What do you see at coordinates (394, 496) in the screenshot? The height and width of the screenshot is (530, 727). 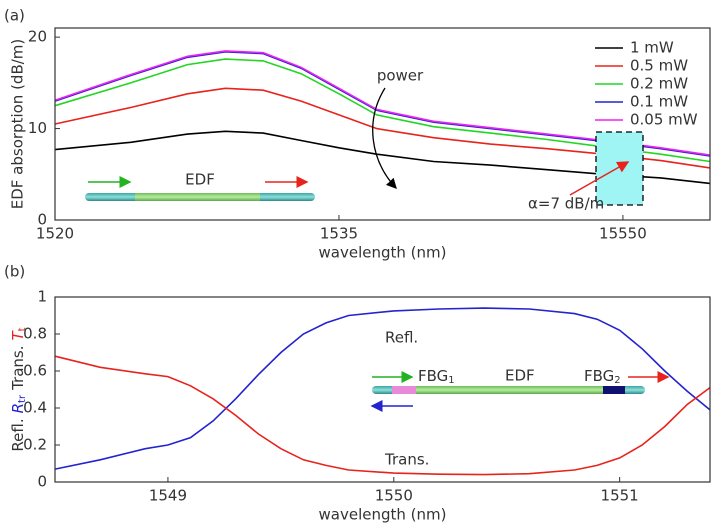 I see `x-tick-label: 1550` at bounding box center [394, 496].